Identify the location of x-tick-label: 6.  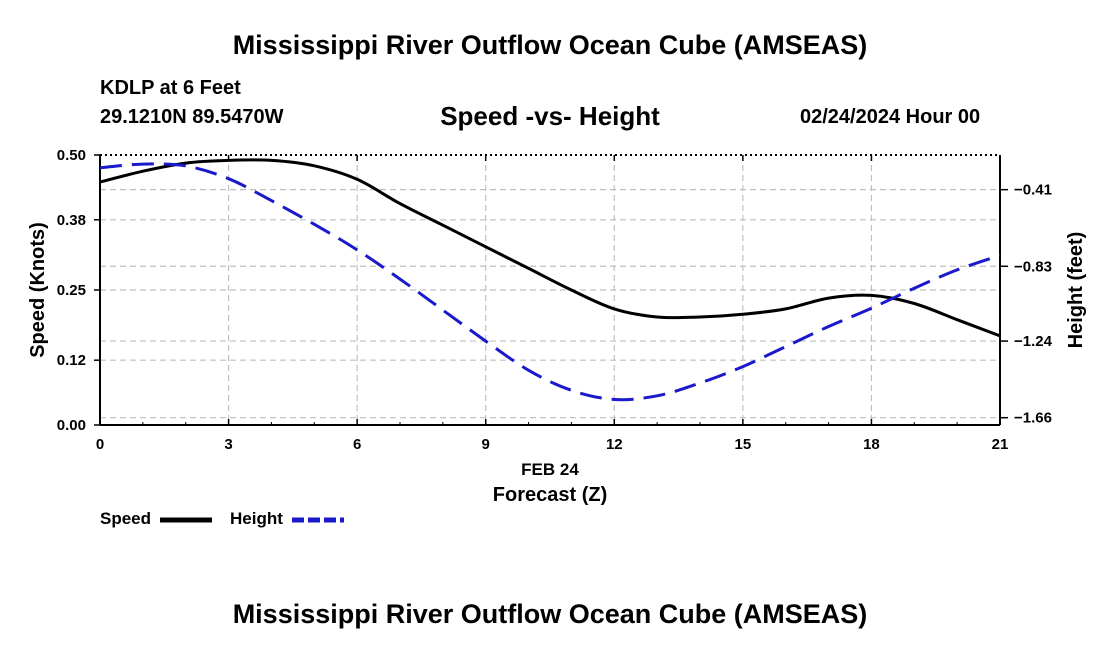
(357, 444).